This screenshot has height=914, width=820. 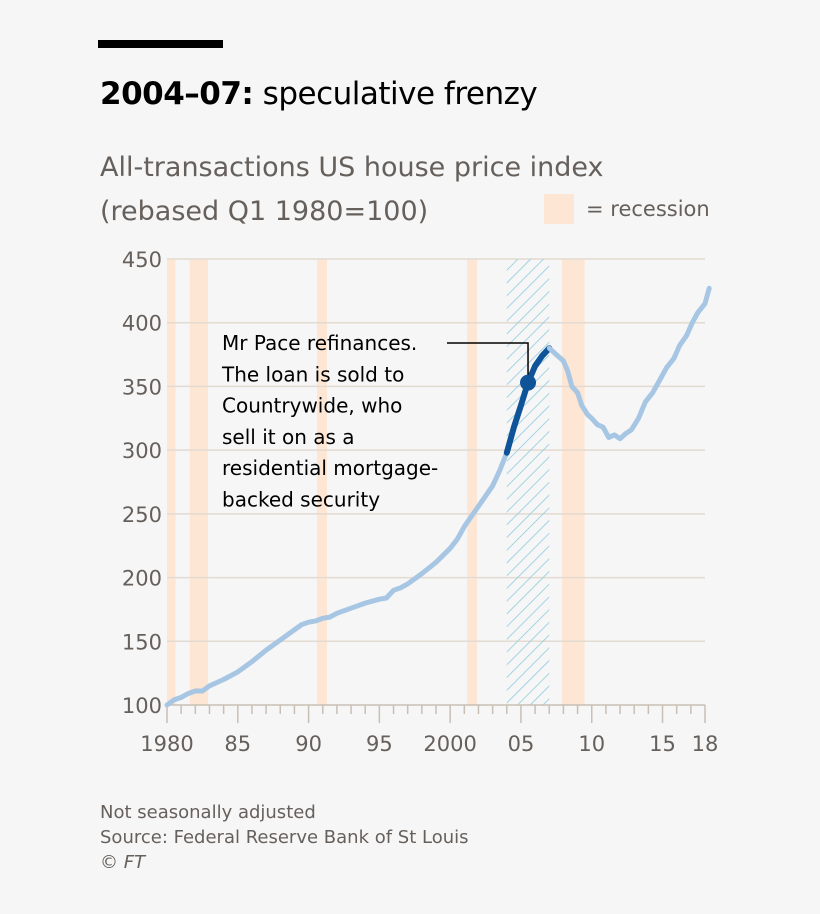 What do you see at coordinates (395, 94) in the screenshot?
I see `title-rest: speculative frenzy` at bounding box center [395, 94].